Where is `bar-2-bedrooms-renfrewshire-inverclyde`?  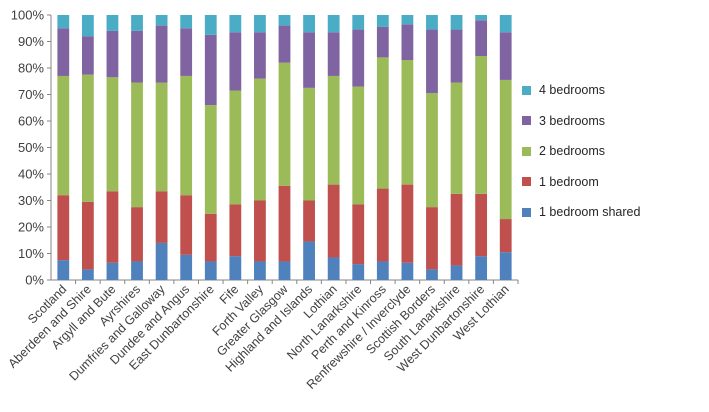
bar-2-bedrooms-renfrewshire-inverclyde is located at coordinates (407, 122).